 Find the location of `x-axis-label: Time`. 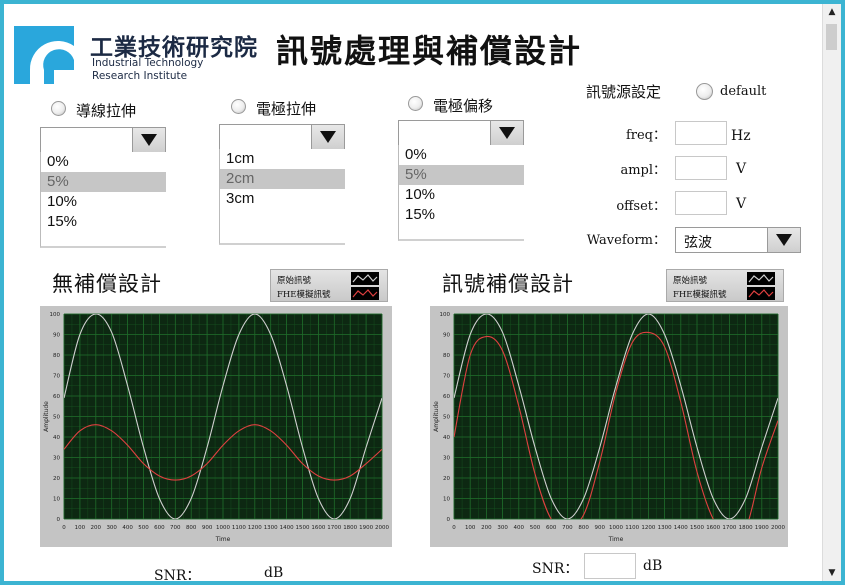

x-axis-label: Time is located at coordinates (223, 539).